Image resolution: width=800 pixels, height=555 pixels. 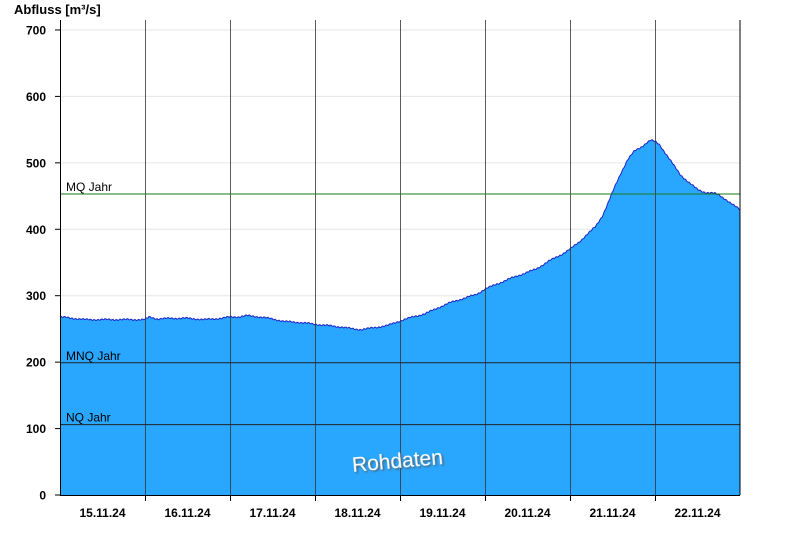 I want to click on y-tick-label-700: 700, so click(x=36, y=30).